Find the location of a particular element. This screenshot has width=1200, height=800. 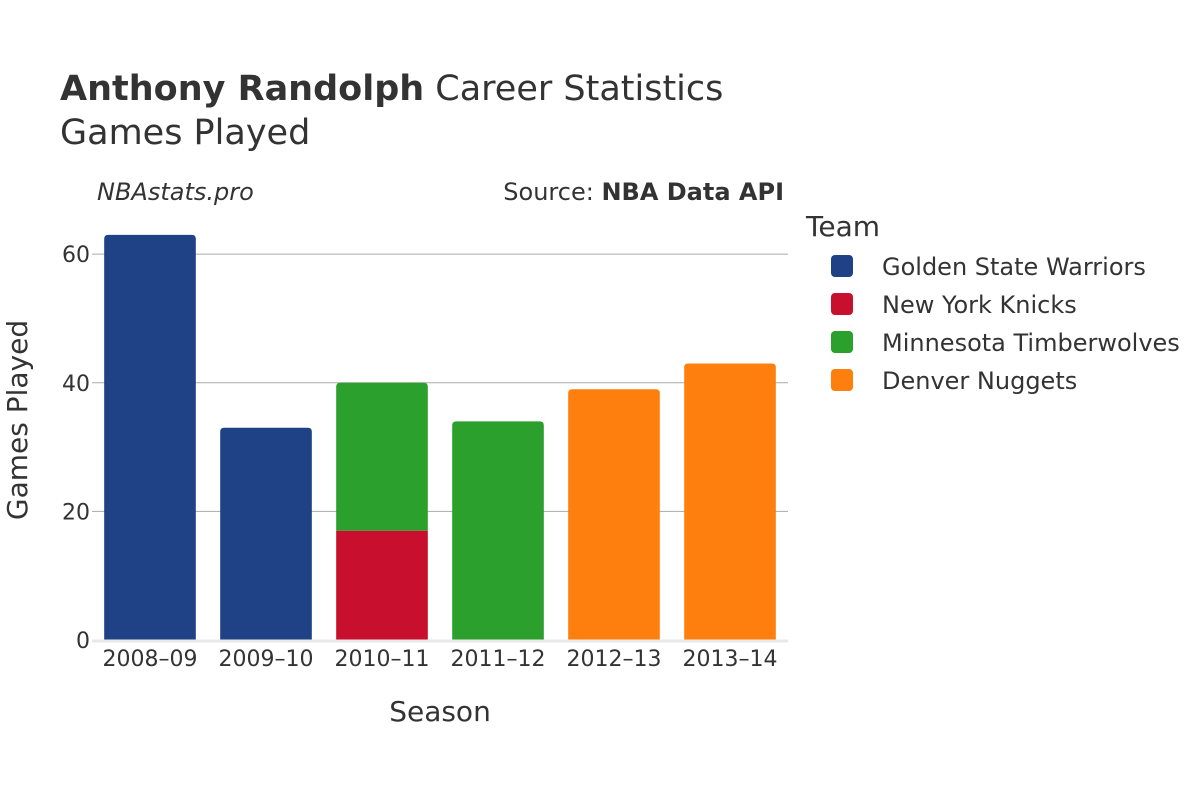

y-tick-label: 40 is located at coordinates (76, 384).